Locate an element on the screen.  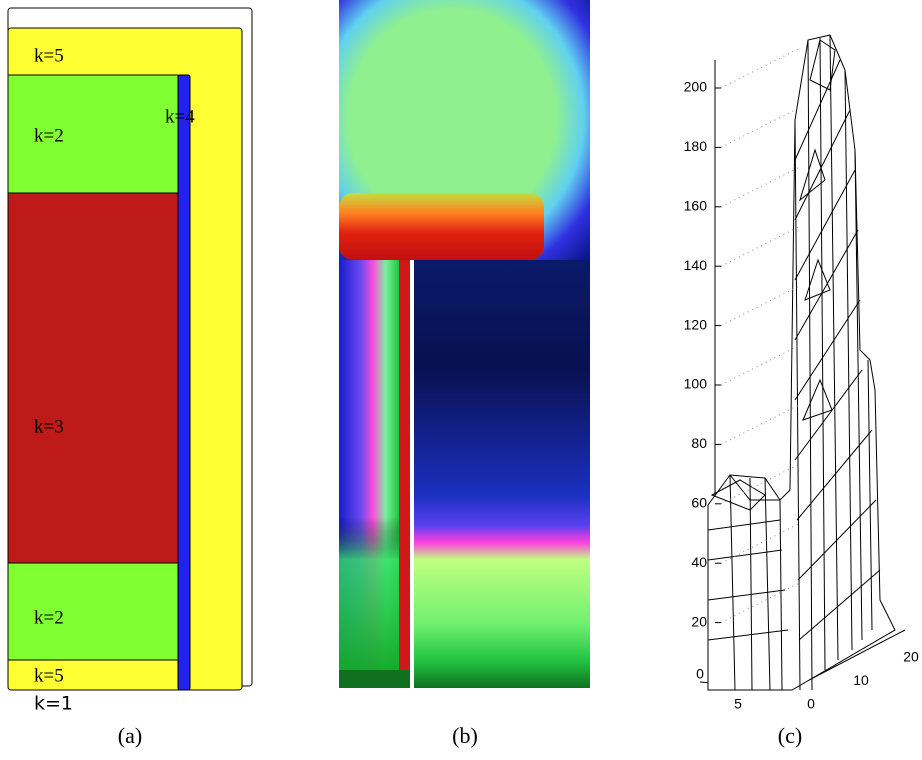
region-label: k=1 is located at coordinates (53, 704).